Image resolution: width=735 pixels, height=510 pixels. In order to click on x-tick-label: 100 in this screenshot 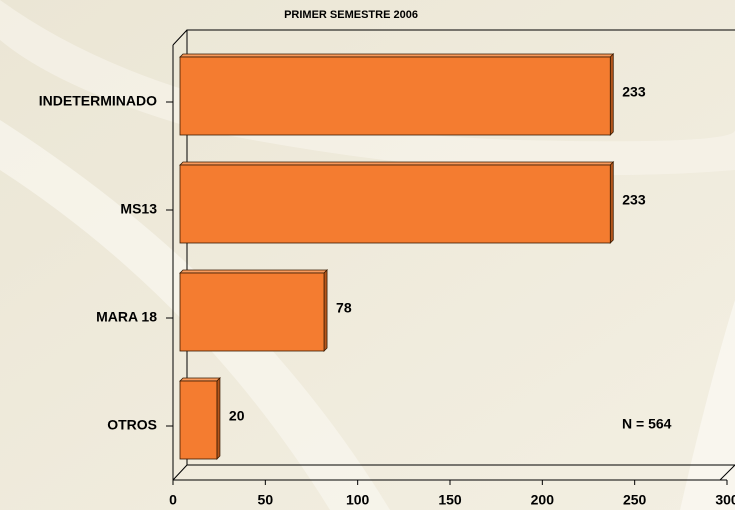, I will do `click(358, 500)`.